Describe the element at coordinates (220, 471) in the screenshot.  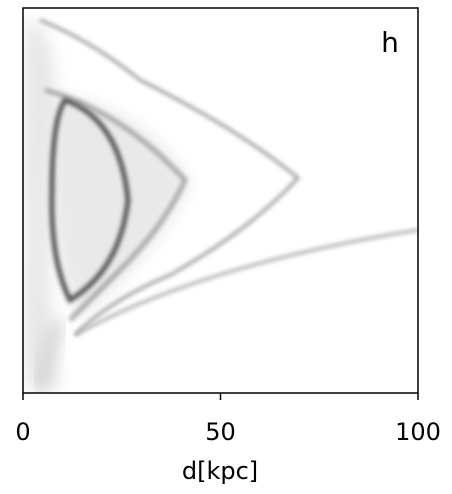
I see `x-axis-label: d[kpc]` at that location.